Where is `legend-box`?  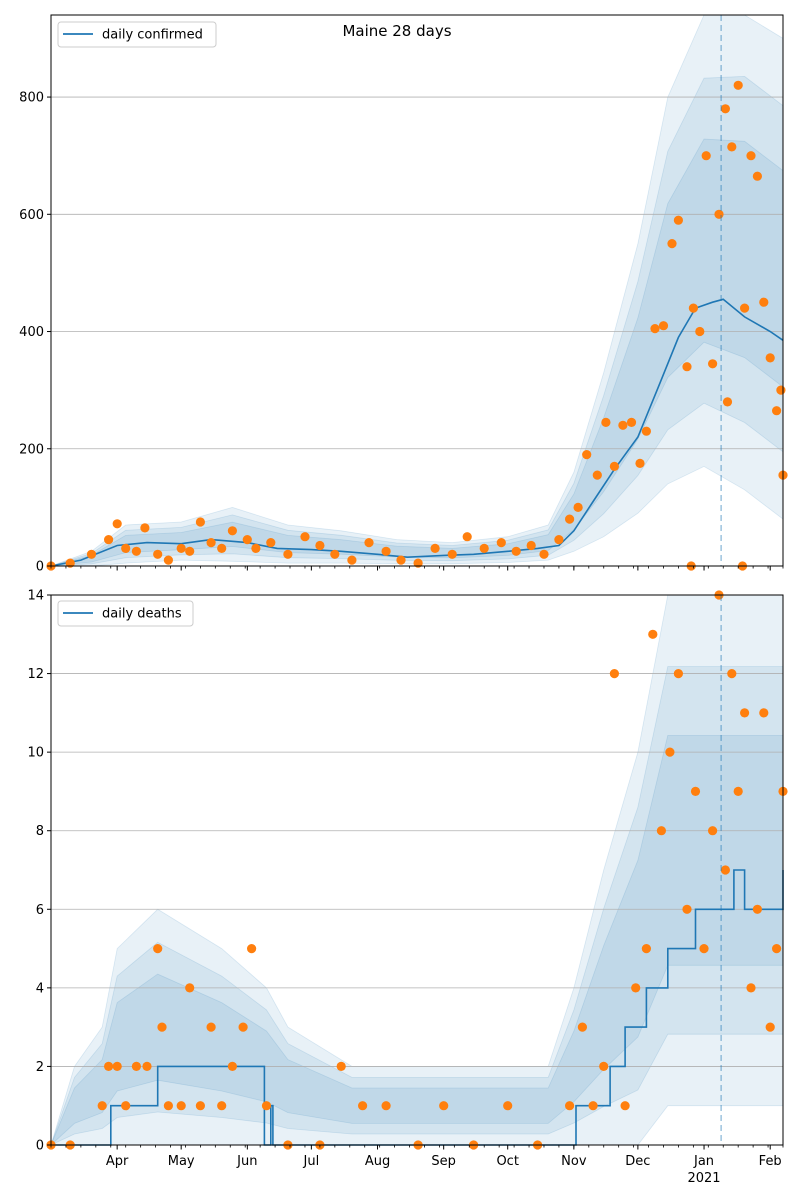
legend-box is located at coordinates (137, 34).